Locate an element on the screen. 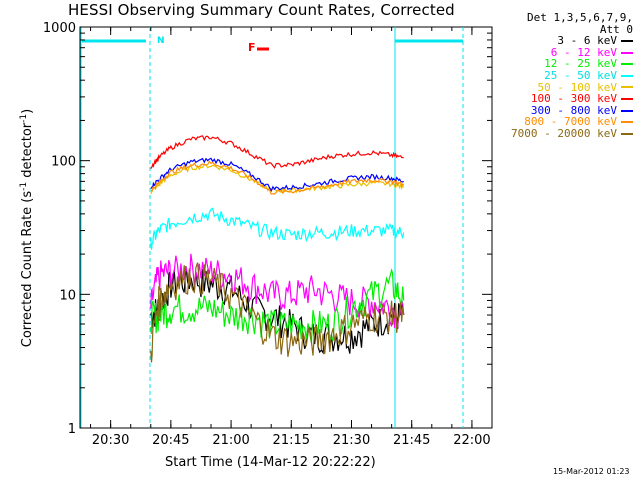 The width and height of the screenshot is (640, 480). legend-row: 12 - 25 keV is located at coordinates (572, 64).